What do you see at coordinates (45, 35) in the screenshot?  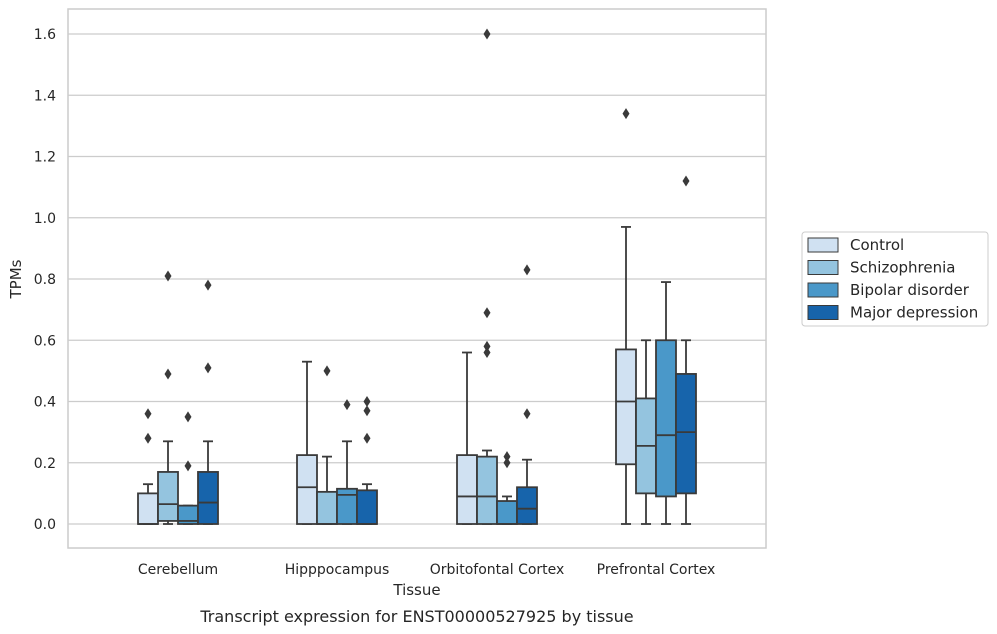 I see `y-tick-label: 1.6` at bounding box center [45, 35].